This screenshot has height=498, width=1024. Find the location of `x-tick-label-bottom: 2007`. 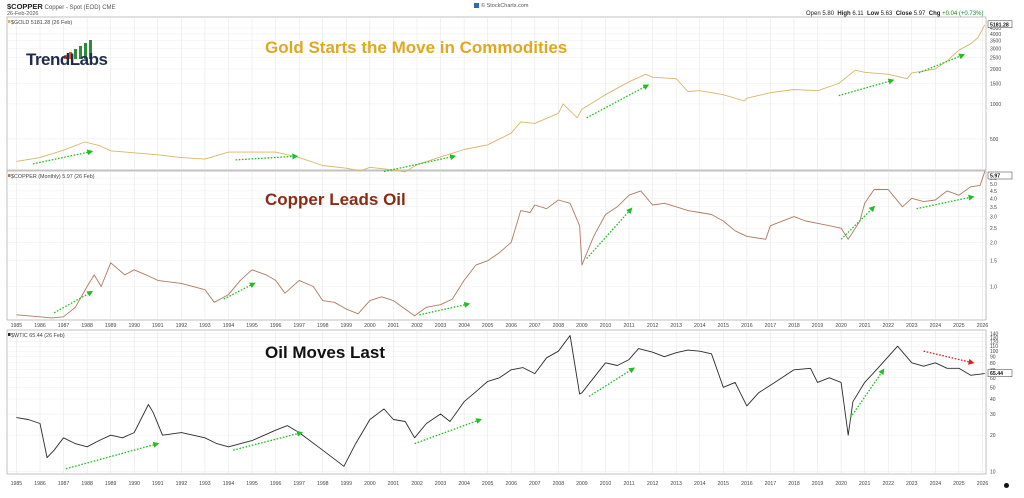

x-tick-label-bottom: 2007 is located at coordinates (535, 484).